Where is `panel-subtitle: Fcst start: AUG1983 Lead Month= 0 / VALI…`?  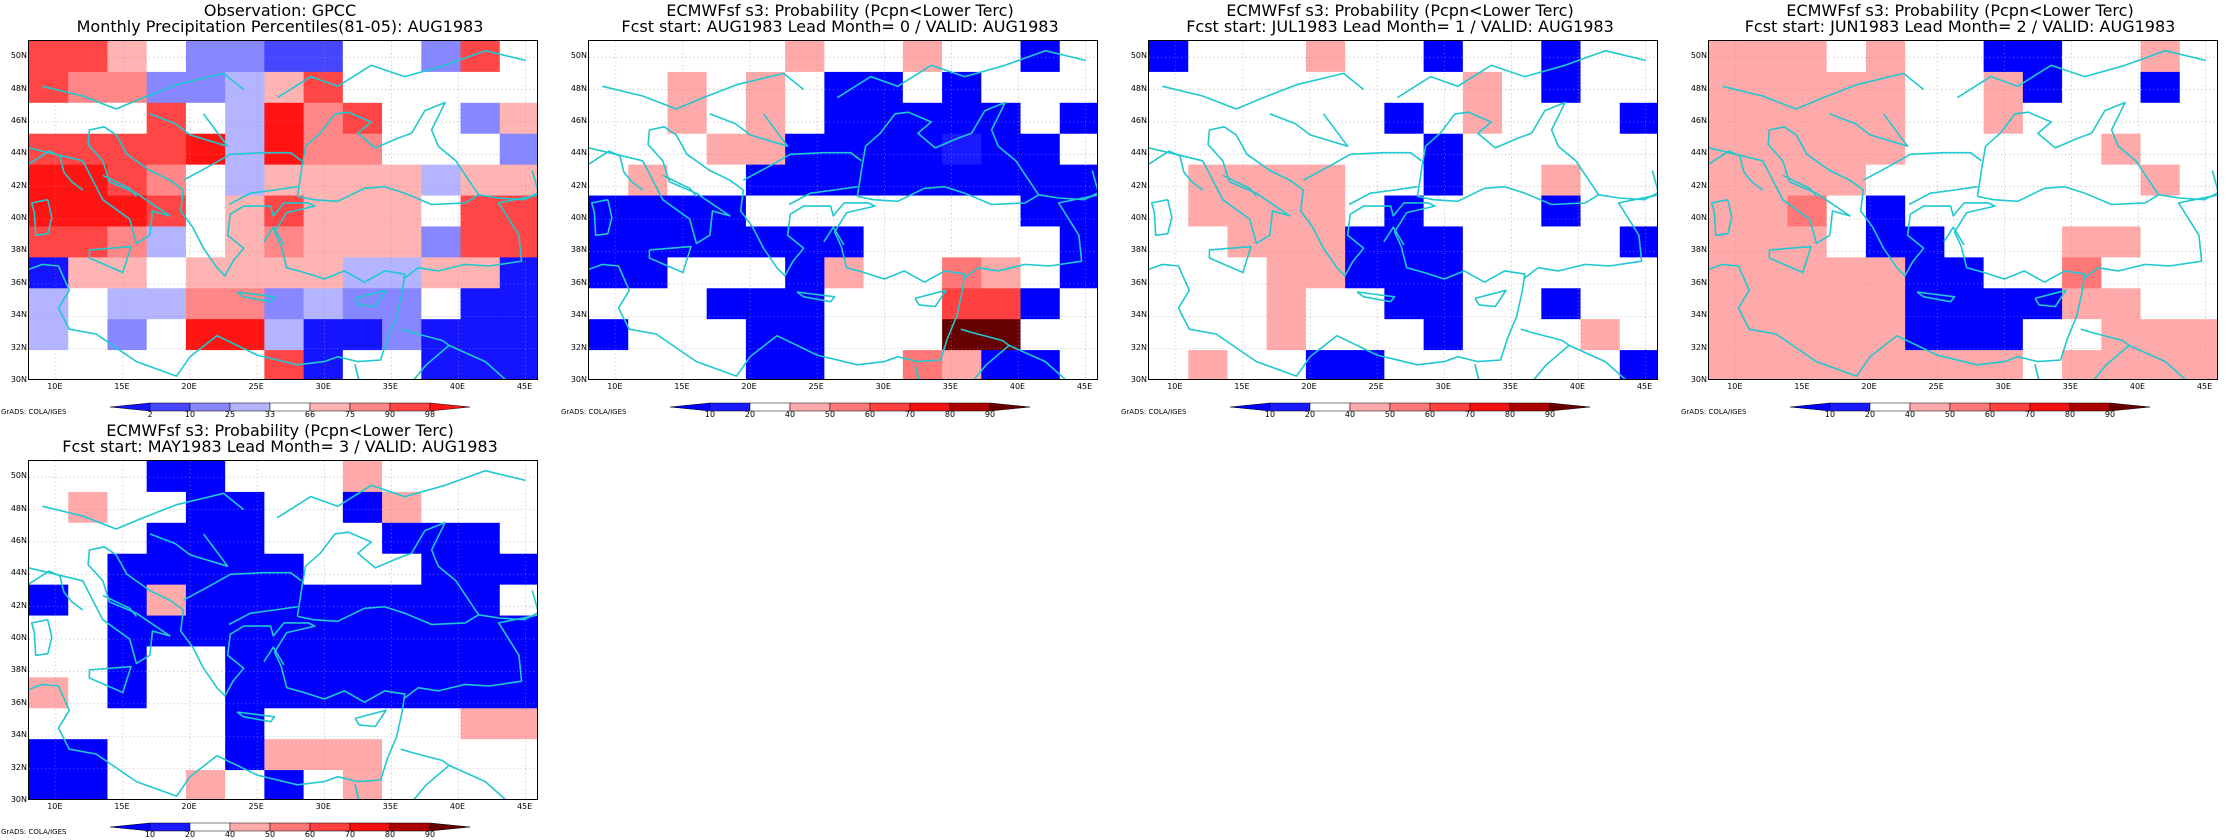 panel-subtitle: Fcst start: AUG1983 Lead Month= 0 / VALI… is located at coordinates (840, 26).